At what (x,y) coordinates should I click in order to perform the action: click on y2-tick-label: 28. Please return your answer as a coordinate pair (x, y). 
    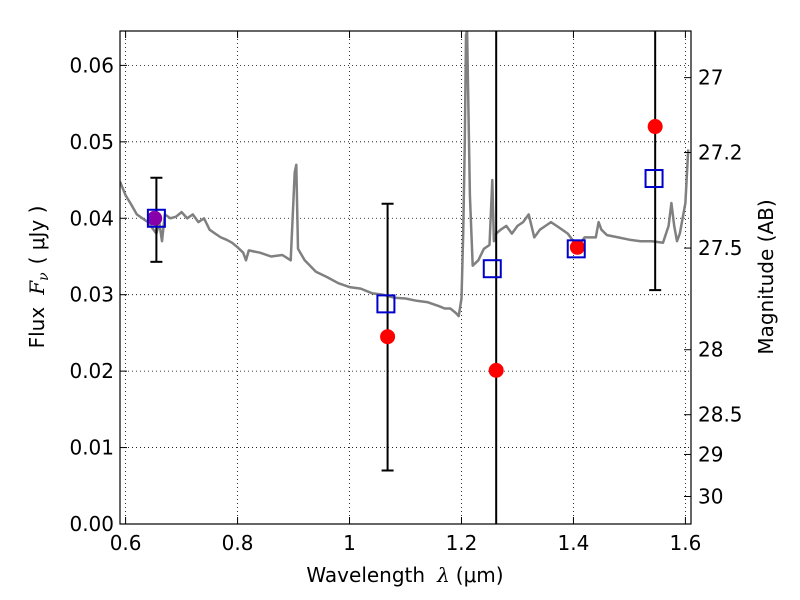
    Looking at the image, I should click on (710, 350).